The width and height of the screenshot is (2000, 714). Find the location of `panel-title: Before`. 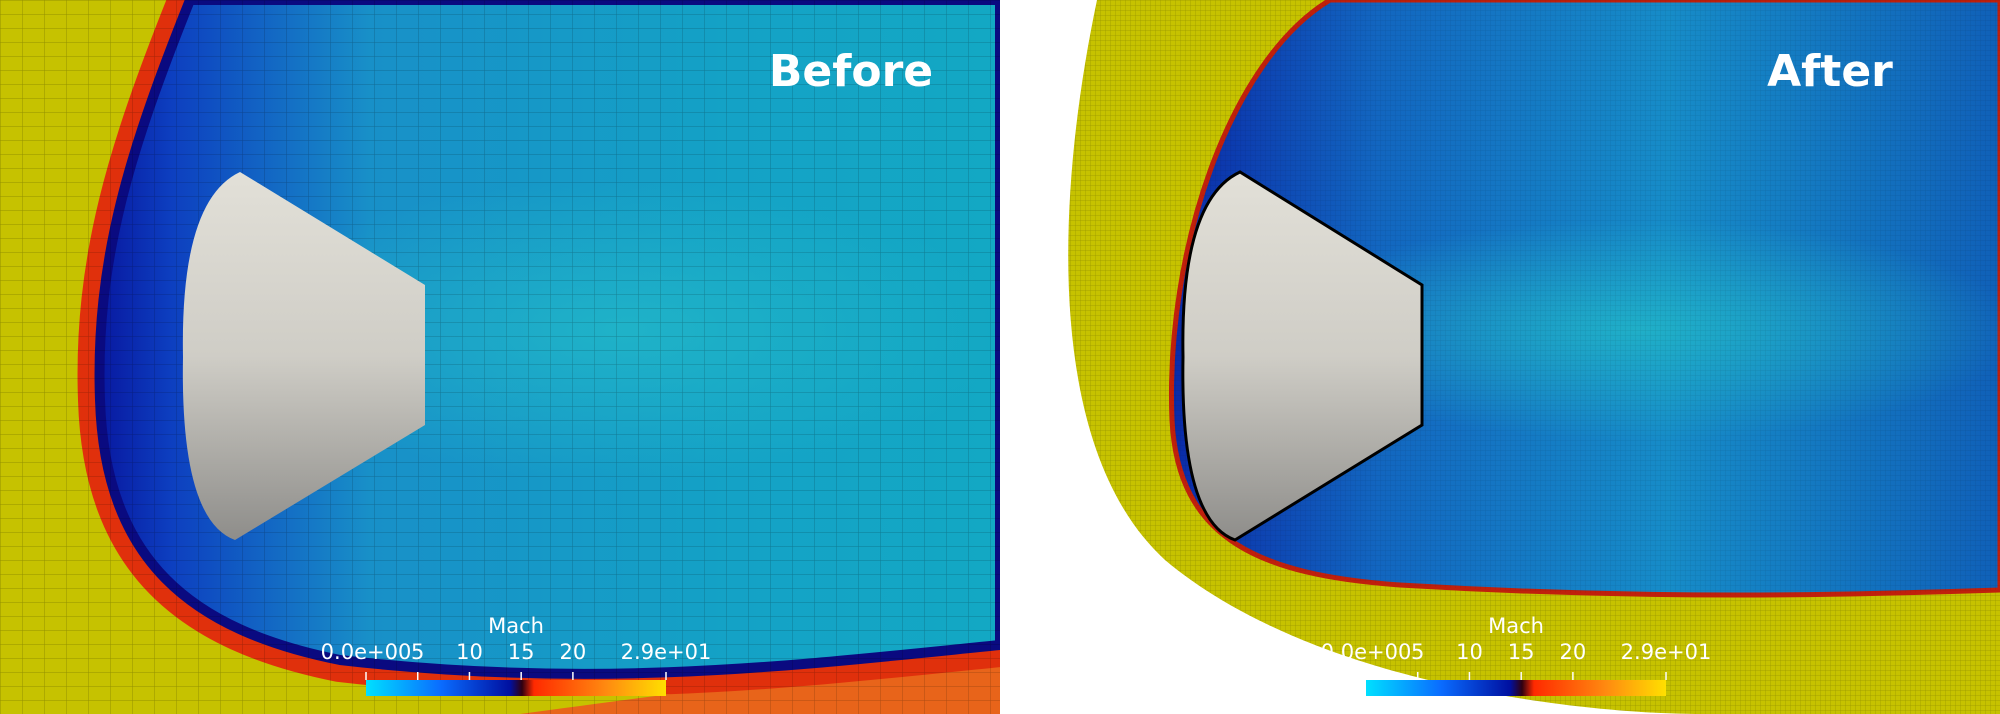

panel-title: Before is located at coordinates (851, 71).